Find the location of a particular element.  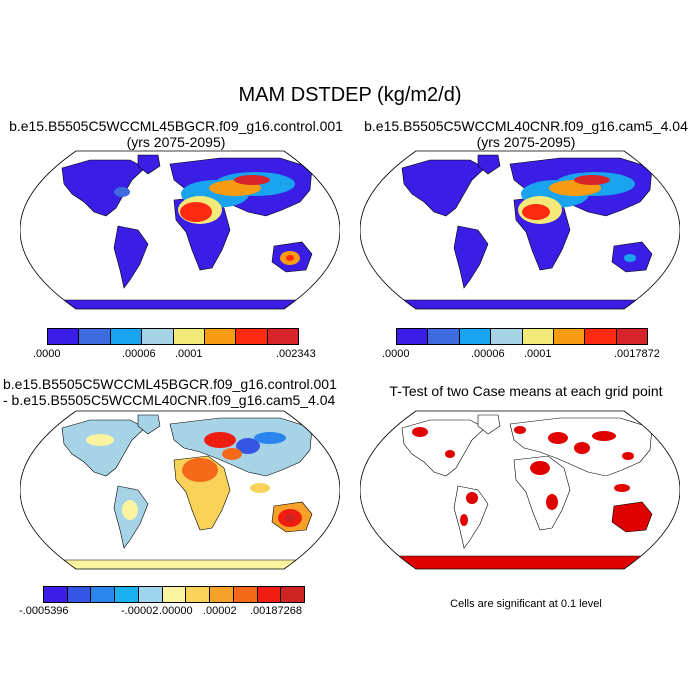

main-title: MAM DSTDEP (kg/m2/d) is located at coordinates (350, 95).